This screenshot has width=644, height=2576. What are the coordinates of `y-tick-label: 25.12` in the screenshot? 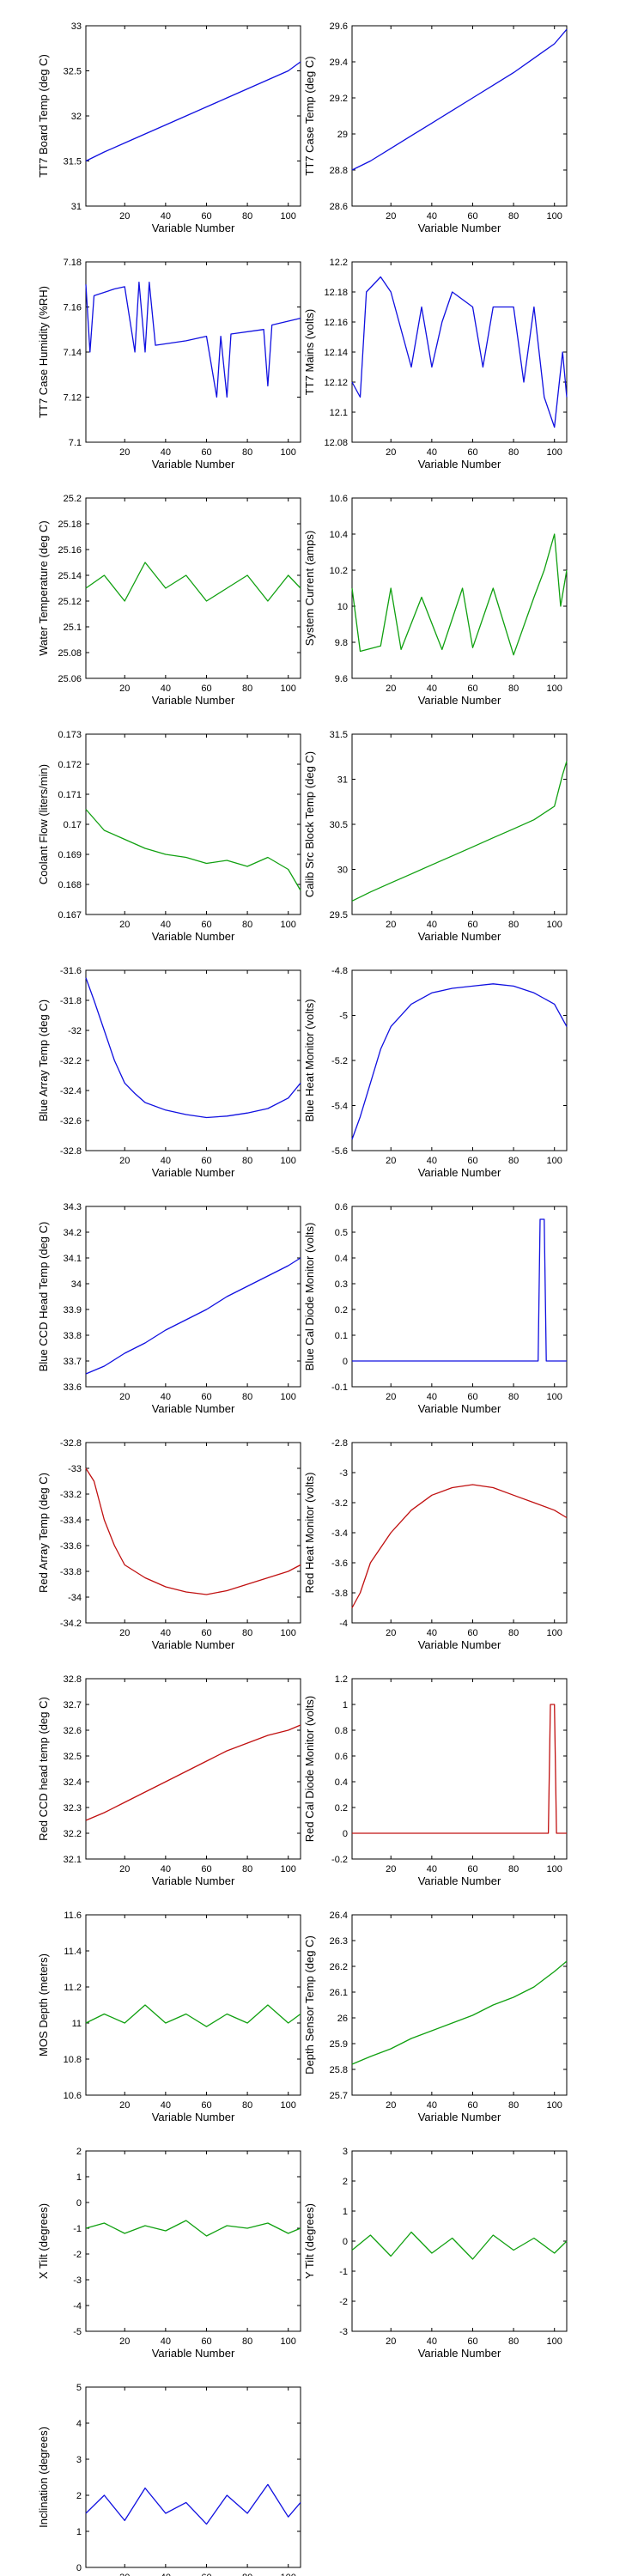 It's located at (70, 602).